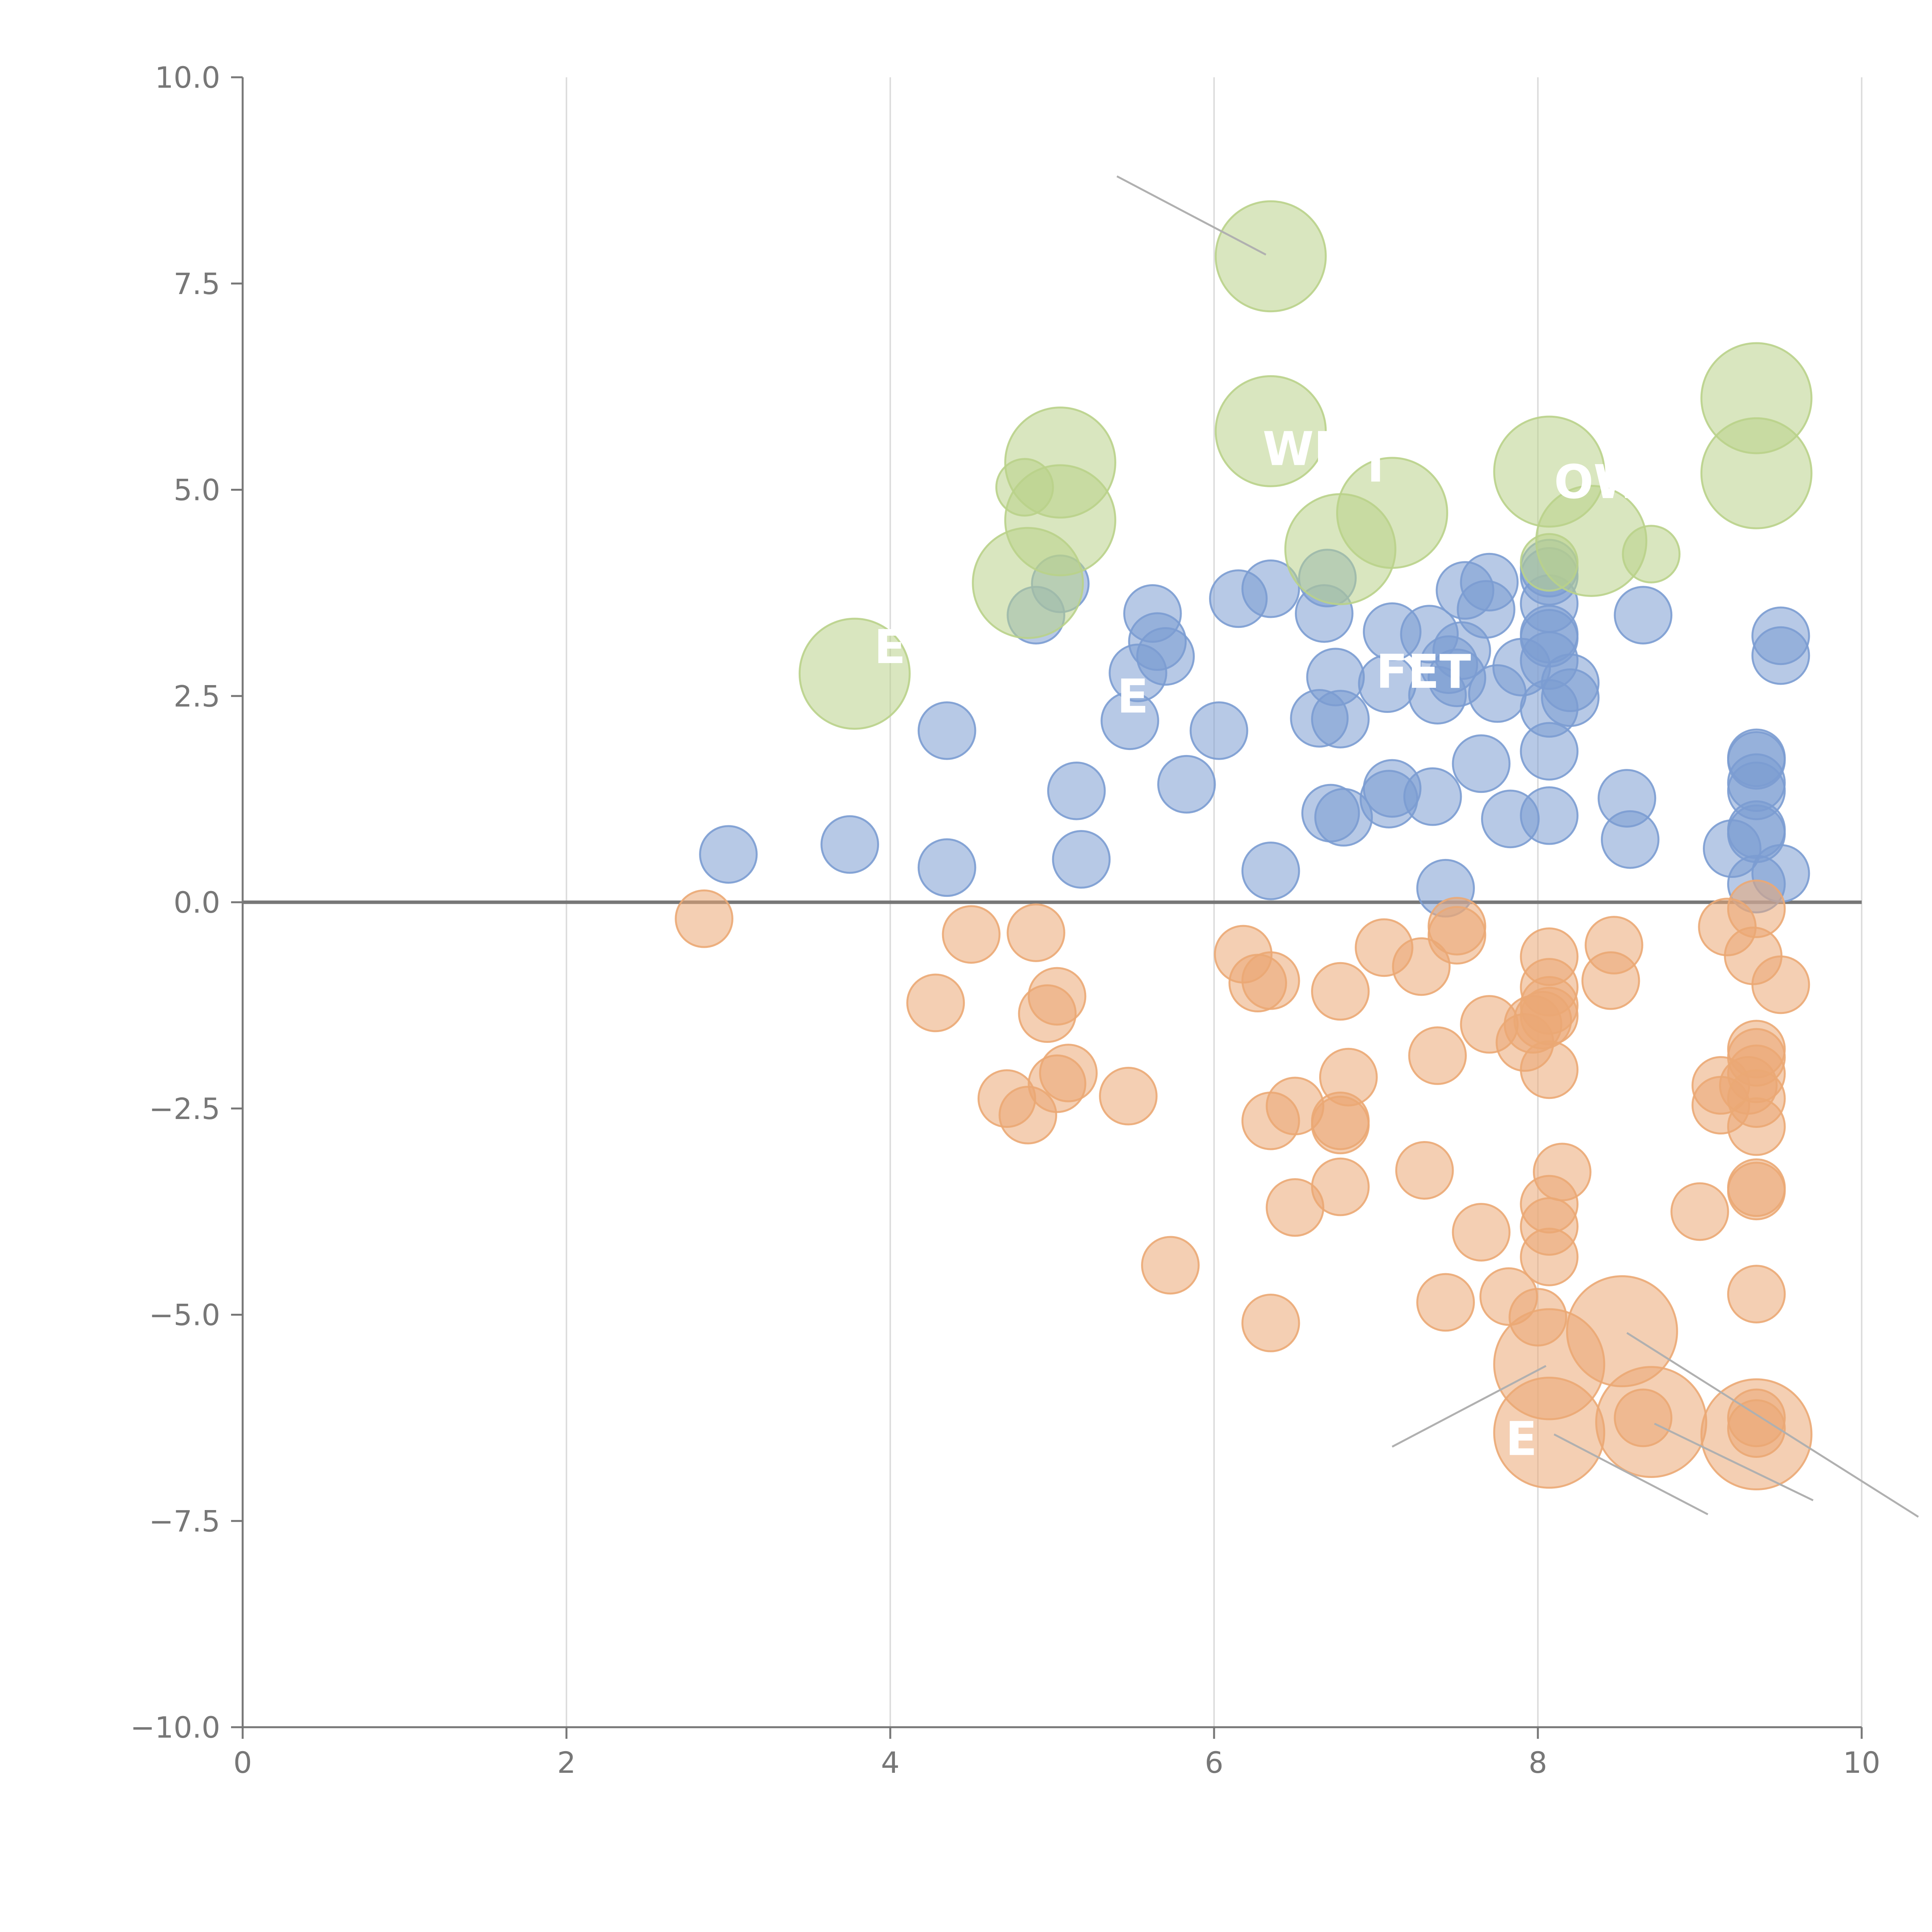 This screenshot has height=1932, width=1932. Describe the element at coordinates (890, 648) in the screenshot. I see `annotation-label-3: E` at that location.